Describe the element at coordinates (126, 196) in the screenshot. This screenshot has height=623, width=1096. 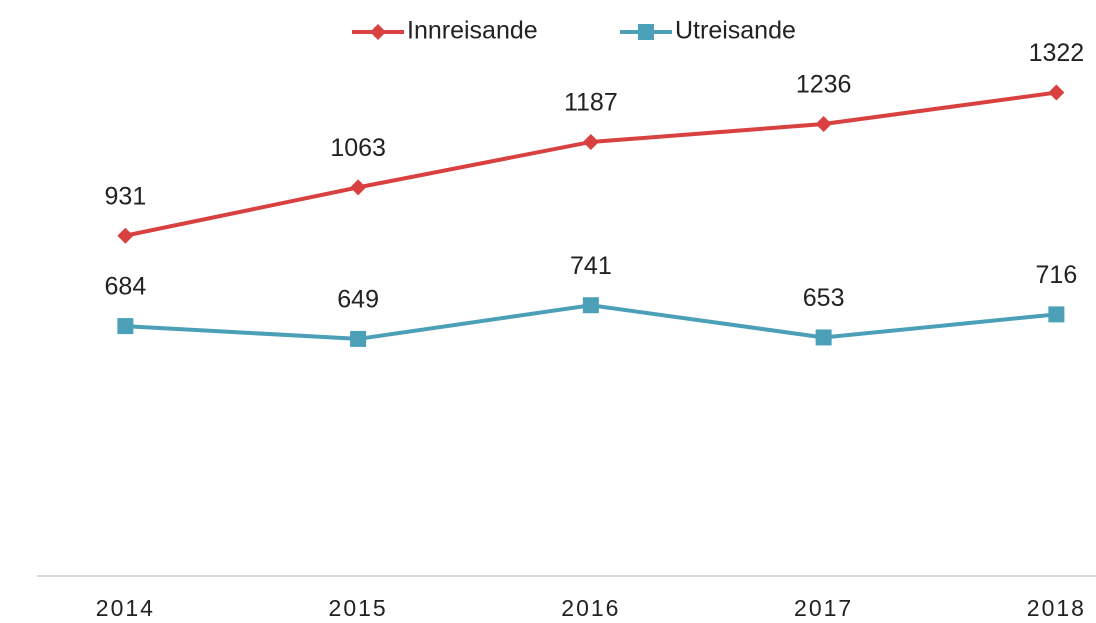
I see `data-label: 931` at that location.